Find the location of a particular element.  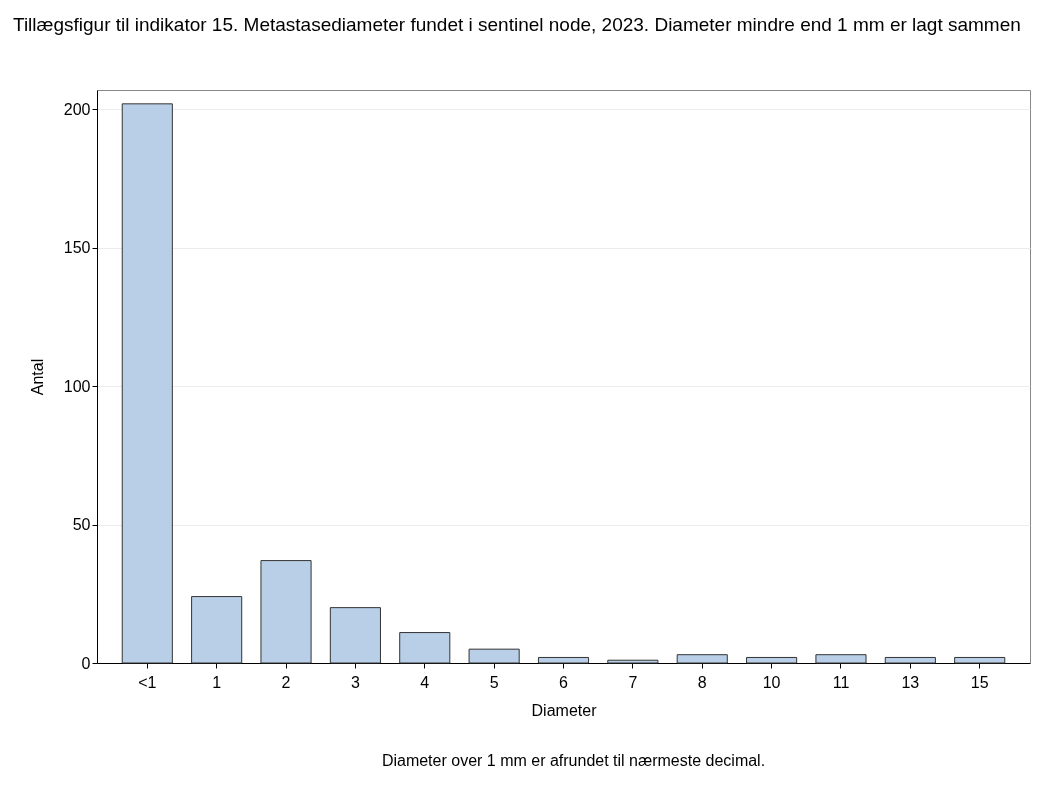

x-axis-title: Diameter is located at coordinates (564, 710).